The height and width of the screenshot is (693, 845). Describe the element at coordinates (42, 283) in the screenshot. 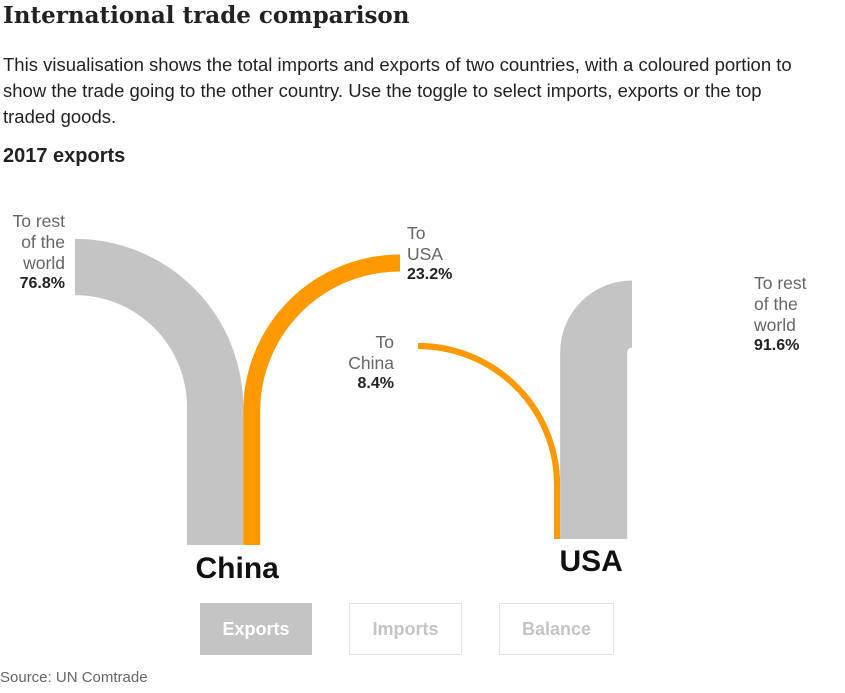

I see `flow-value-china-rest: 76.8%` at that location.